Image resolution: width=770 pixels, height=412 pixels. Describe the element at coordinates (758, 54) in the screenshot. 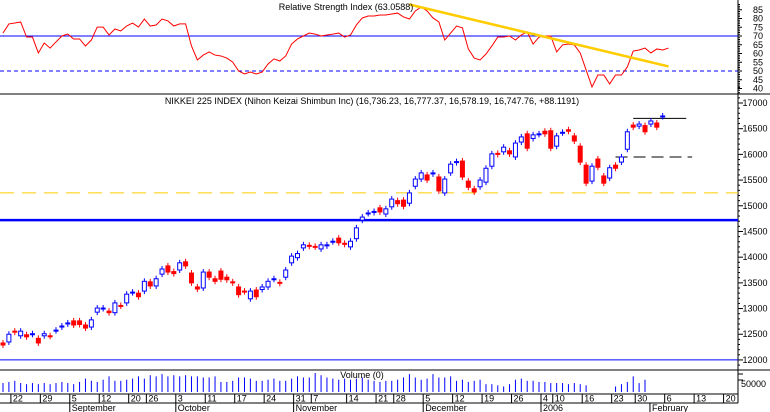

I see `rsi-tick-label: 60` at that location.